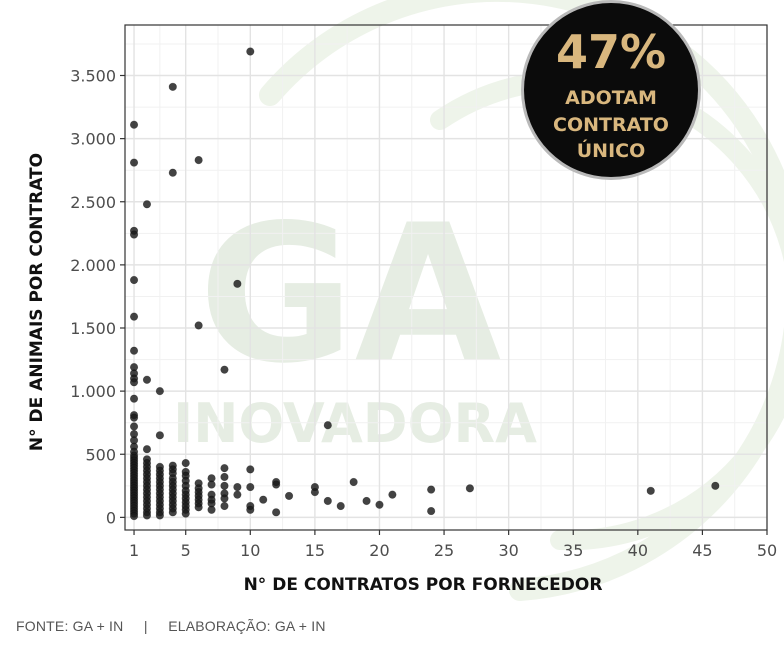 Image resolution: width=784 pixels, height=652 pixels. I want to click on x-tick-label: 15, so click(315, 550).